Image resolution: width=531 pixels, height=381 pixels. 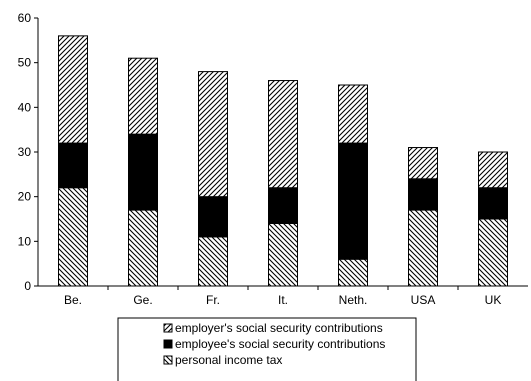 What do you see at coordinates (423, 300) in the screenshot?
I see `x-tick-label: USA` at bounding box center [423, 300].